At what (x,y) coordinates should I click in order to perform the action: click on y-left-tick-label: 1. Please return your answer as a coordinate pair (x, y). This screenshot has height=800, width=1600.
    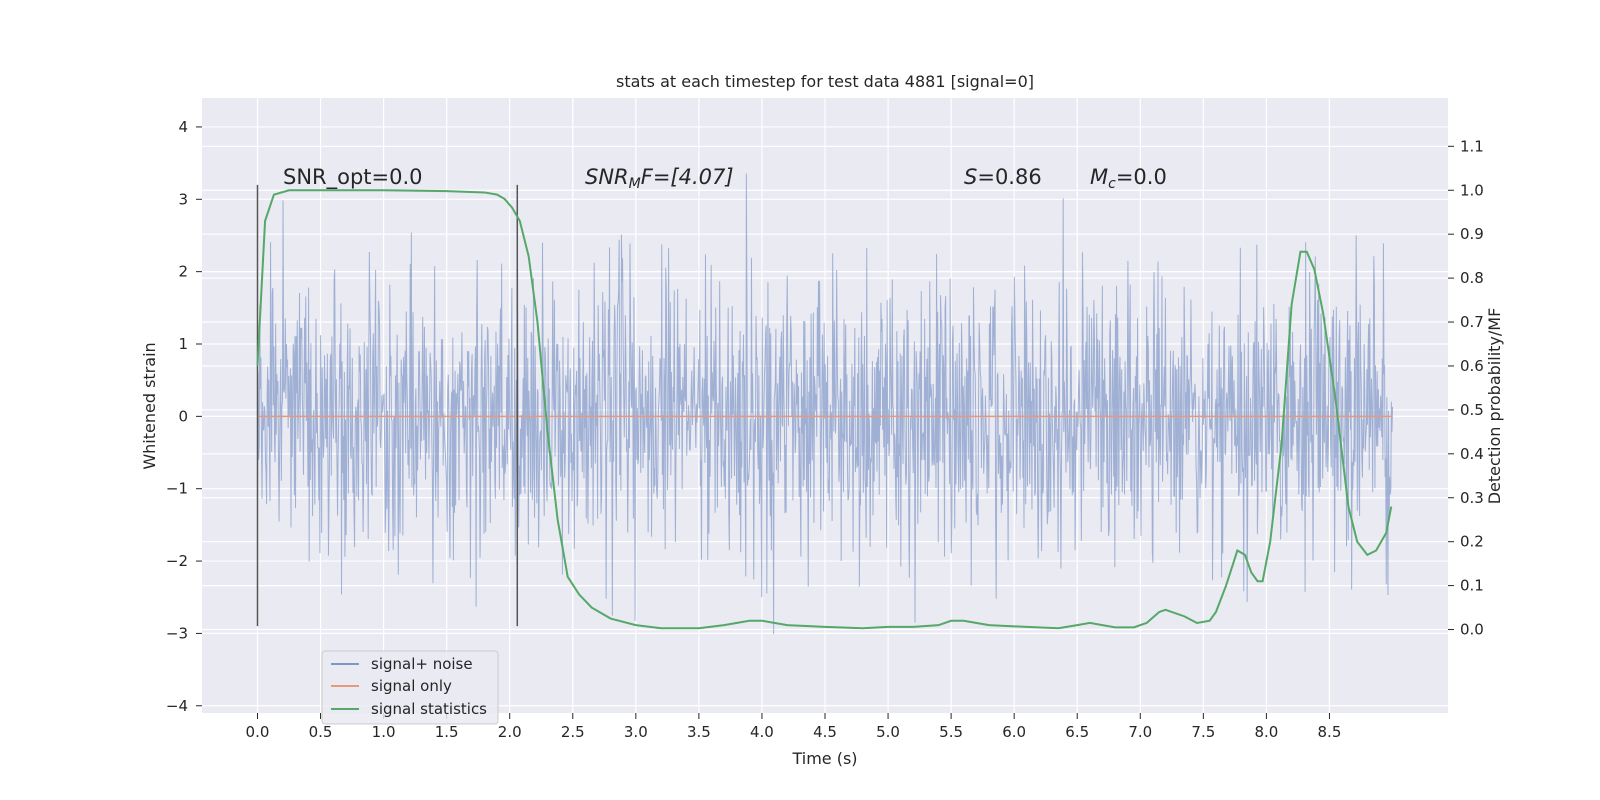
    Looking at the image, I should click on (183, 344).